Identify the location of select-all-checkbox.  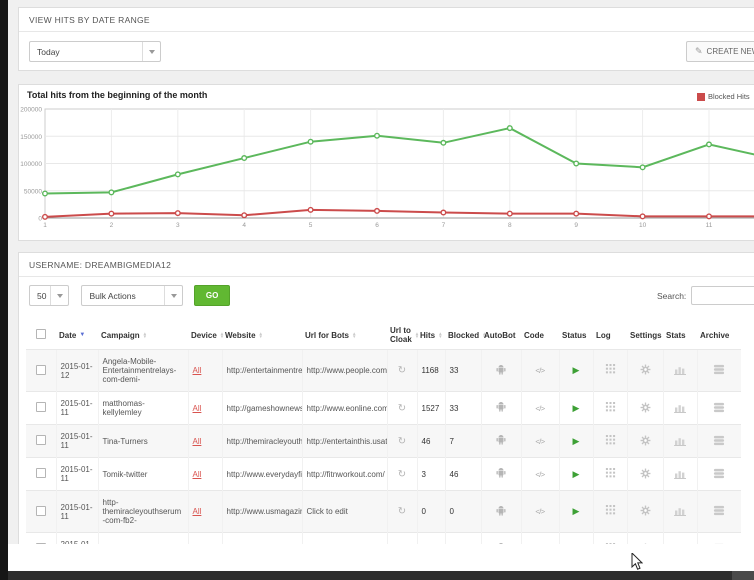
(41, 334).